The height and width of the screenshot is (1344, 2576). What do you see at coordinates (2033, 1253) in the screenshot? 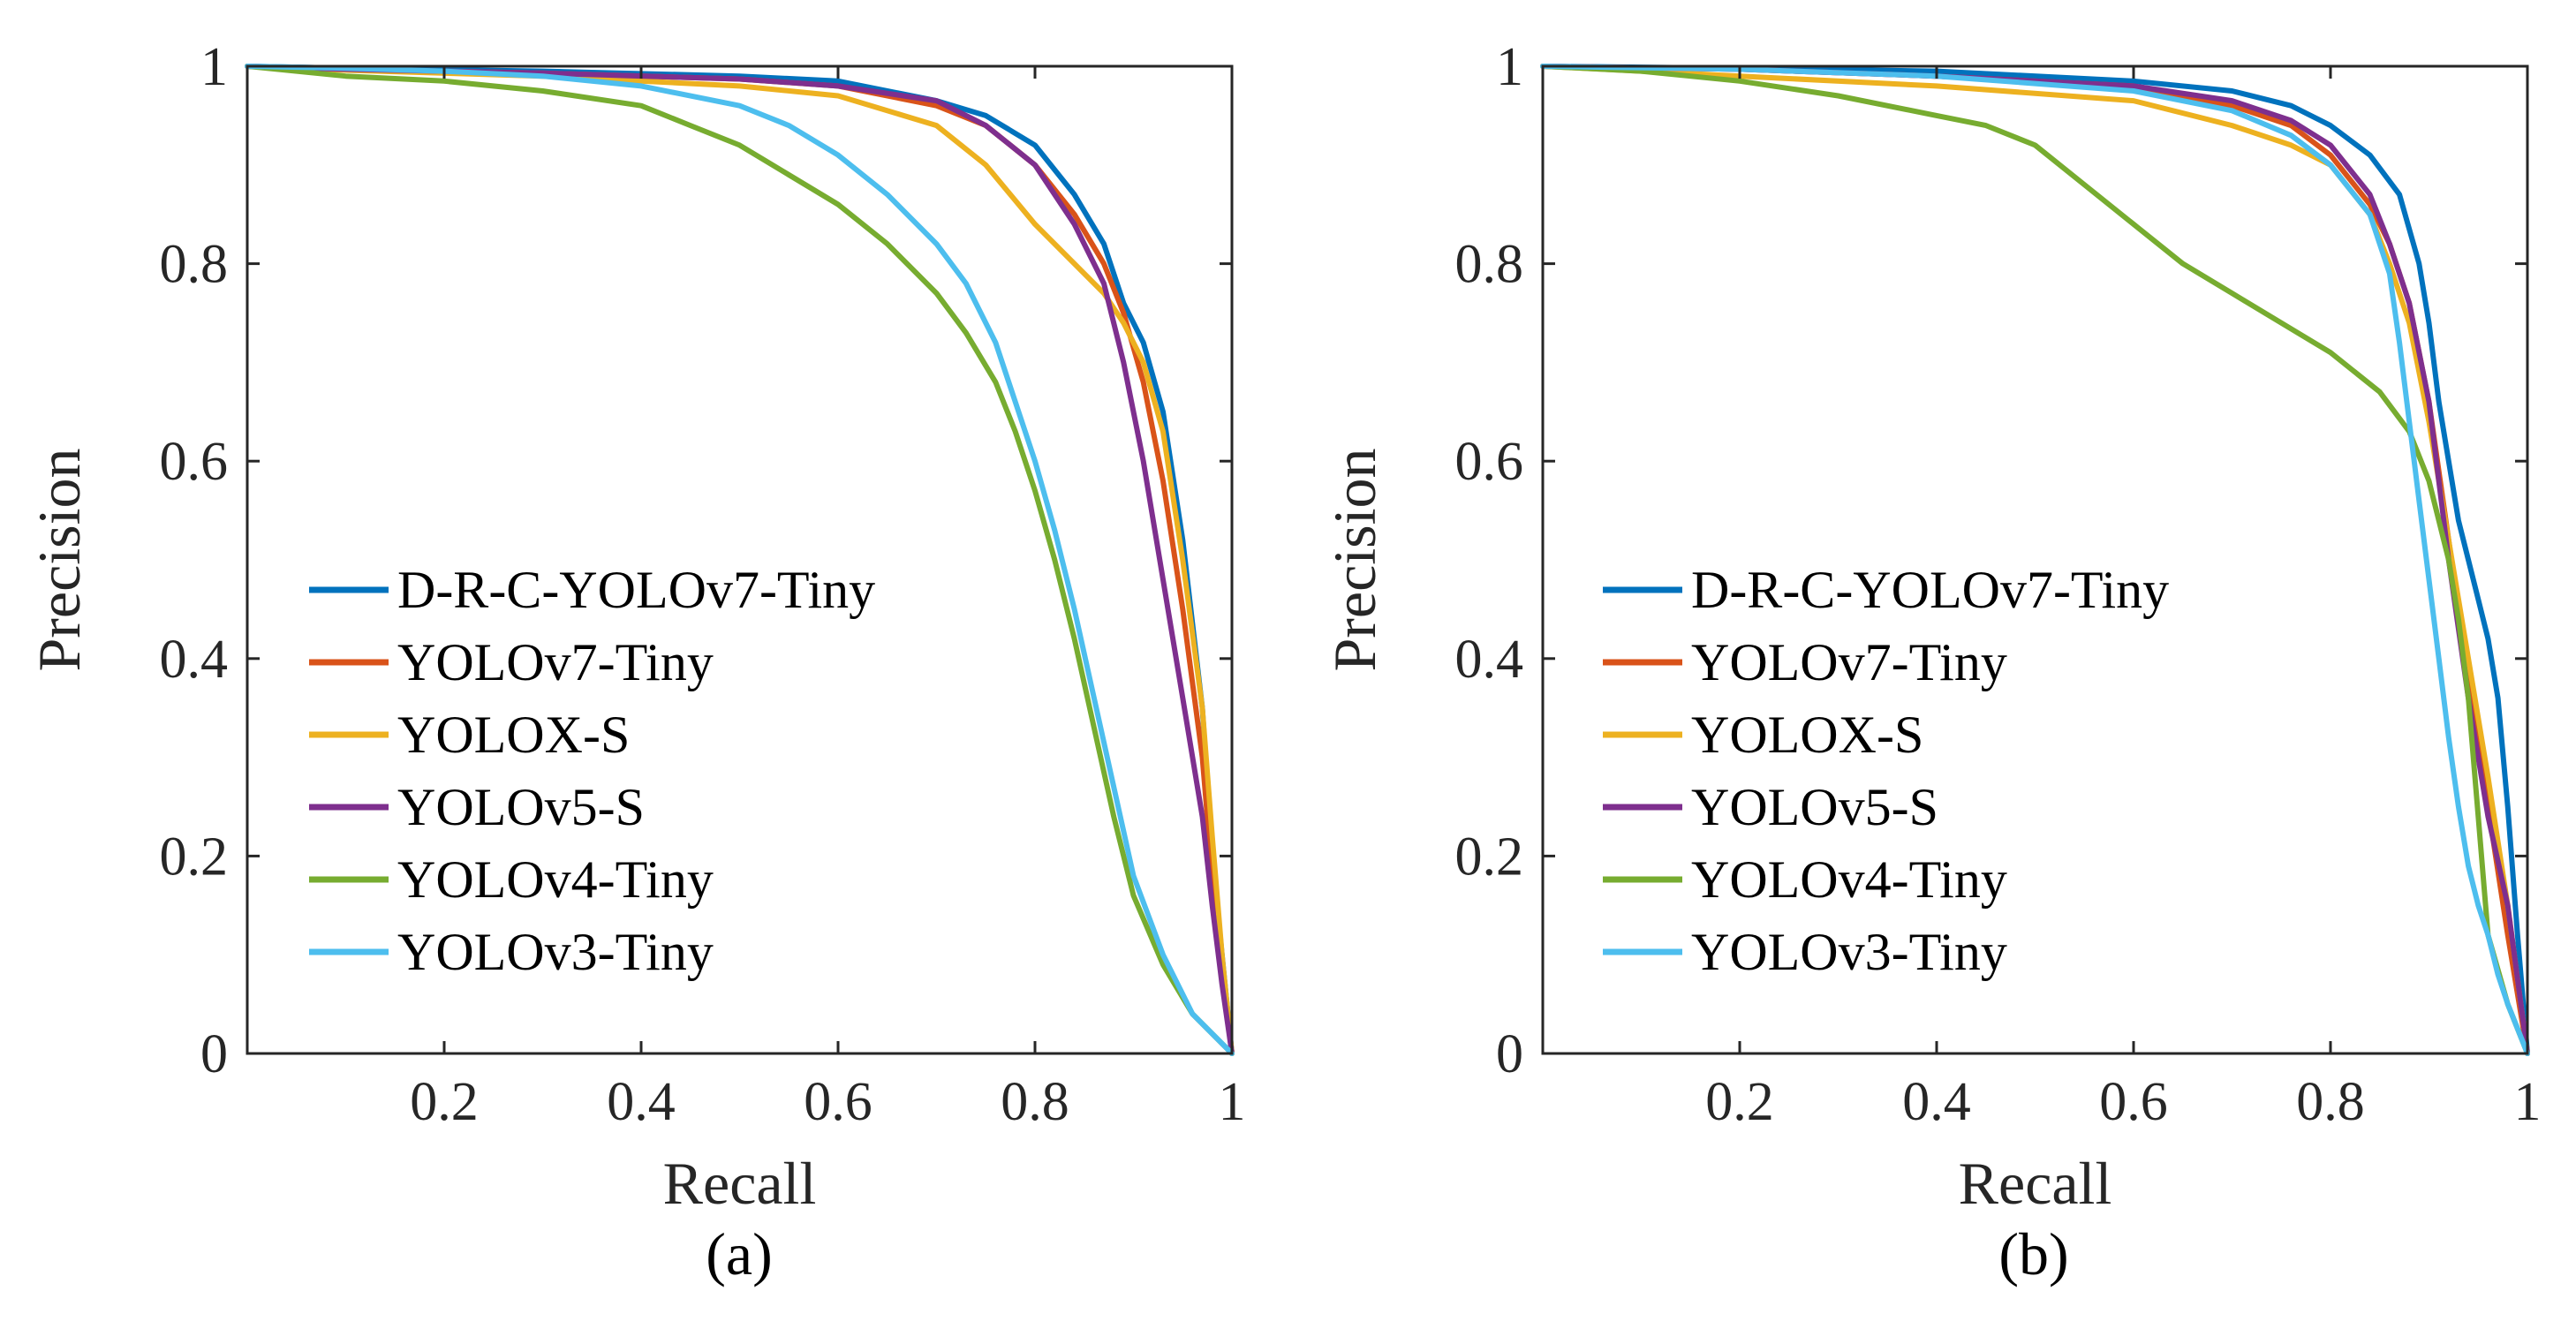
I see `panel-caption: (b)` at bounding box center [2033, 1253].